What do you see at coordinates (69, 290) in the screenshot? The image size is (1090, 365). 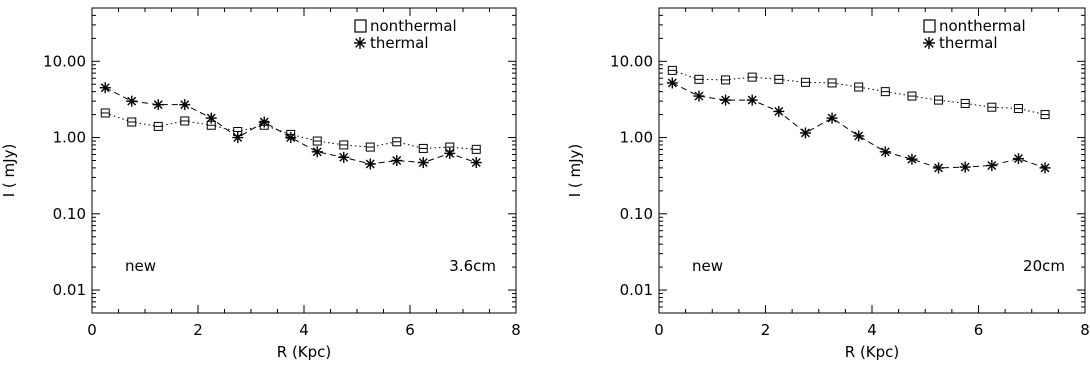 I see `y-tick-label: 0.01` at bounding box center [69, 290].